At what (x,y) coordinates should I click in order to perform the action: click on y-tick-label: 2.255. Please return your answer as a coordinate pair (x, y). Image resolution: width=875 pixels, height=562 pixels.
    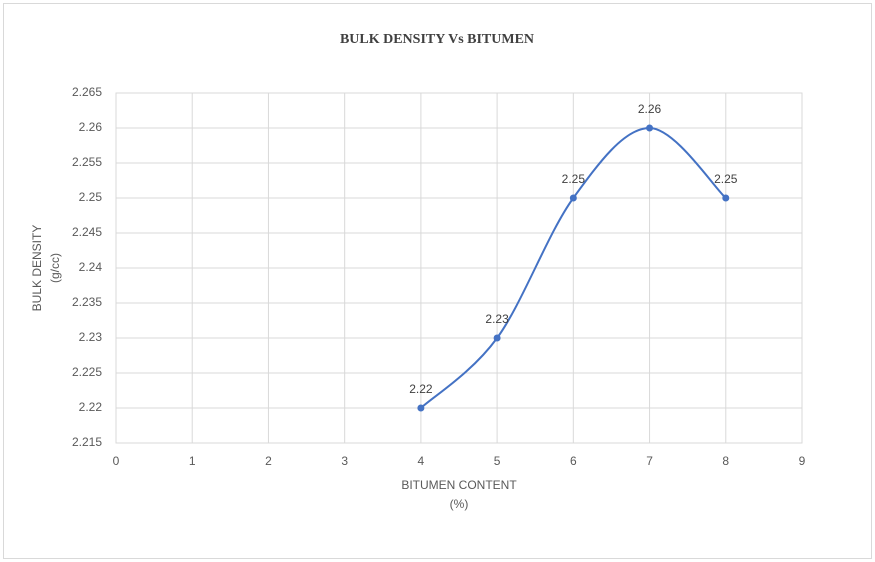
    Looking at the image, I should click on (87, 162).